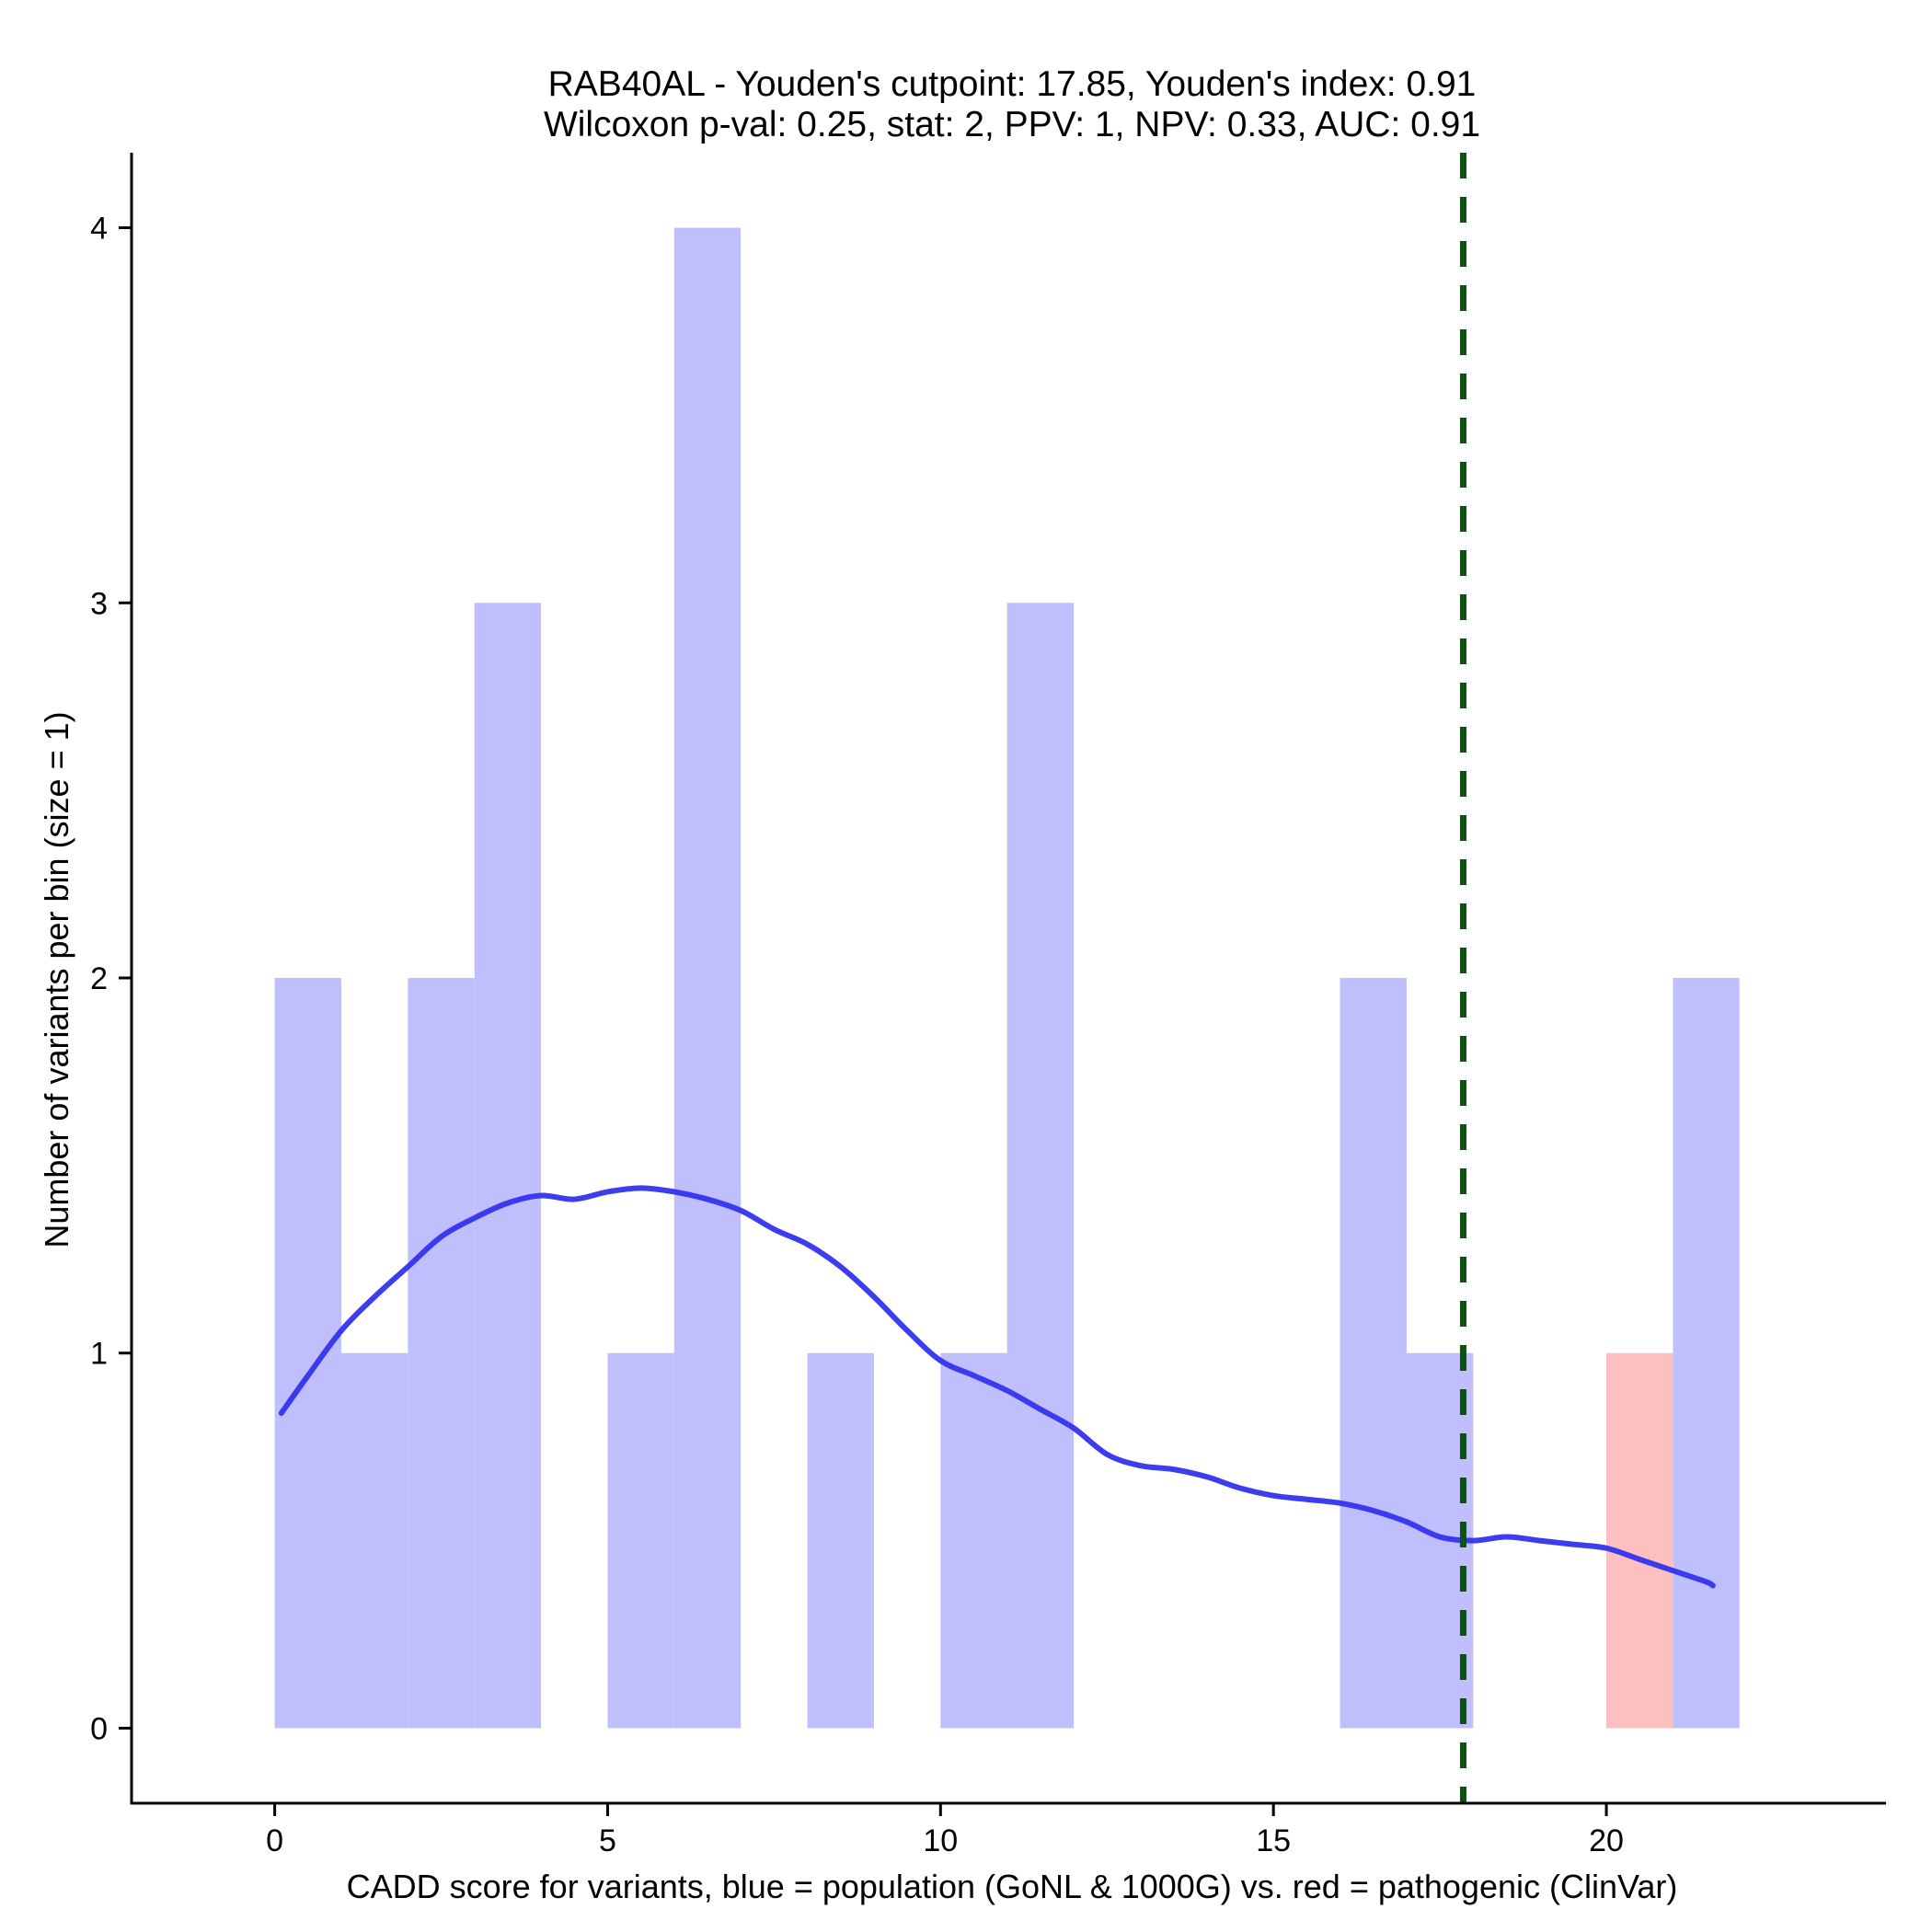  Describe the element at coordinates (56, 979) in the screenshot. I see `y-axis-title: Number of variants per bin (size = 1)` at that location.